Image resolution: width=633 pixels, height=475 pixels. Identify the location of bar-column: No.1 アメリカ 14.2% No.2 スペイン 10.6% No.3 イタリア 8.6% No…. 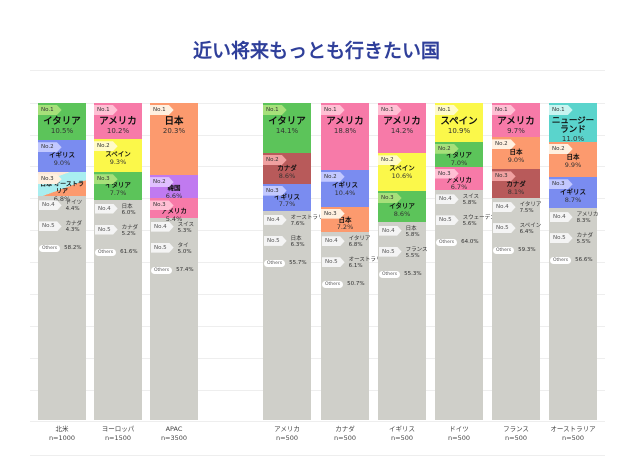
(403, 261).